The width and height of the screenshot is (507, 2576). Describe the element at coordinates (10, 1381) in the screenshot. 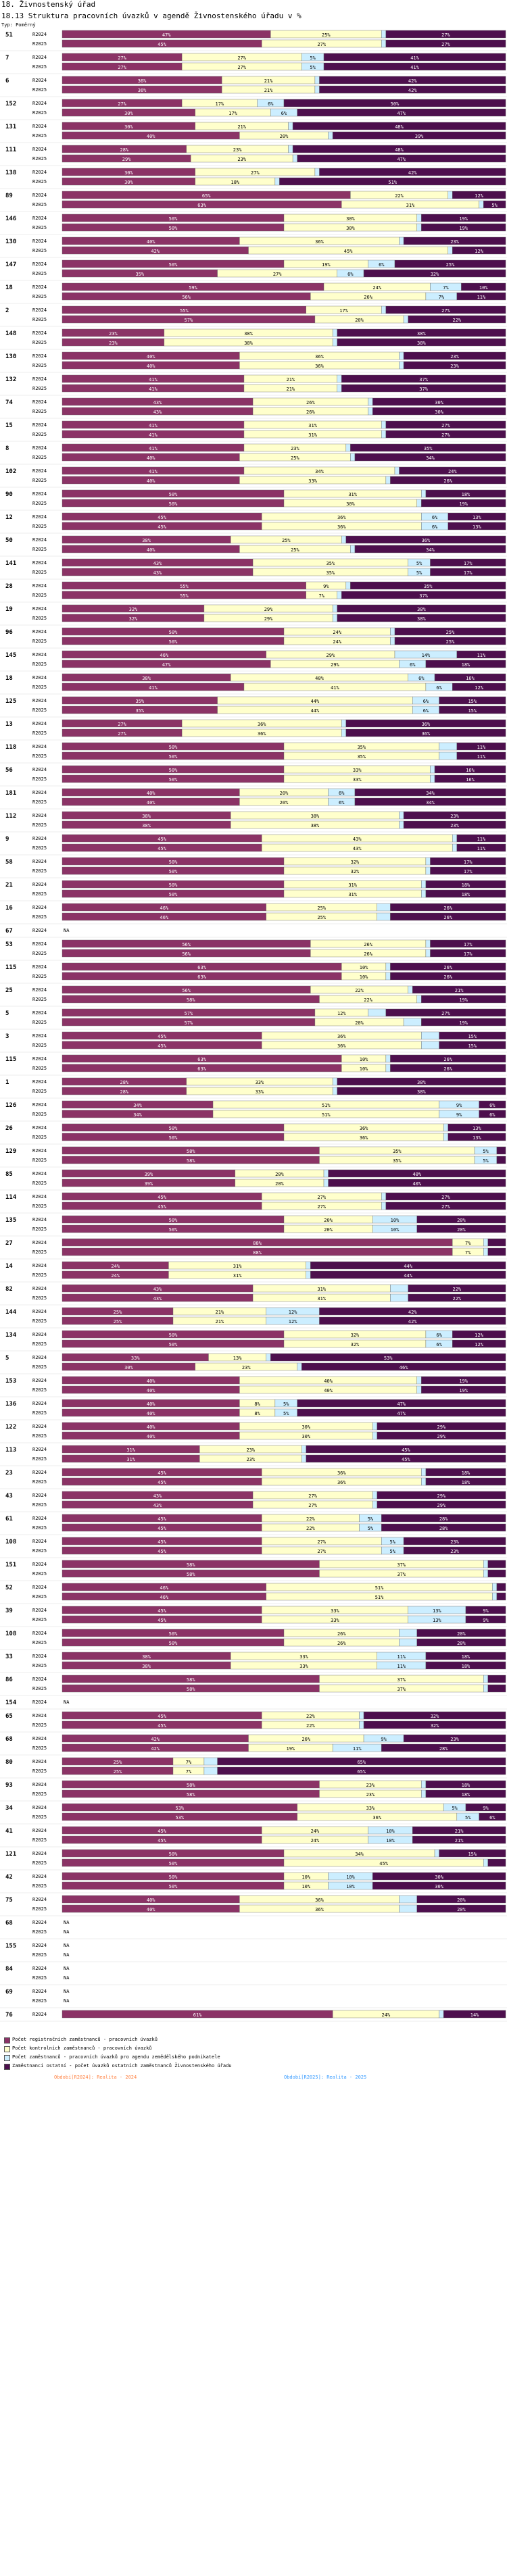

I see `group-label: 153` at that location.